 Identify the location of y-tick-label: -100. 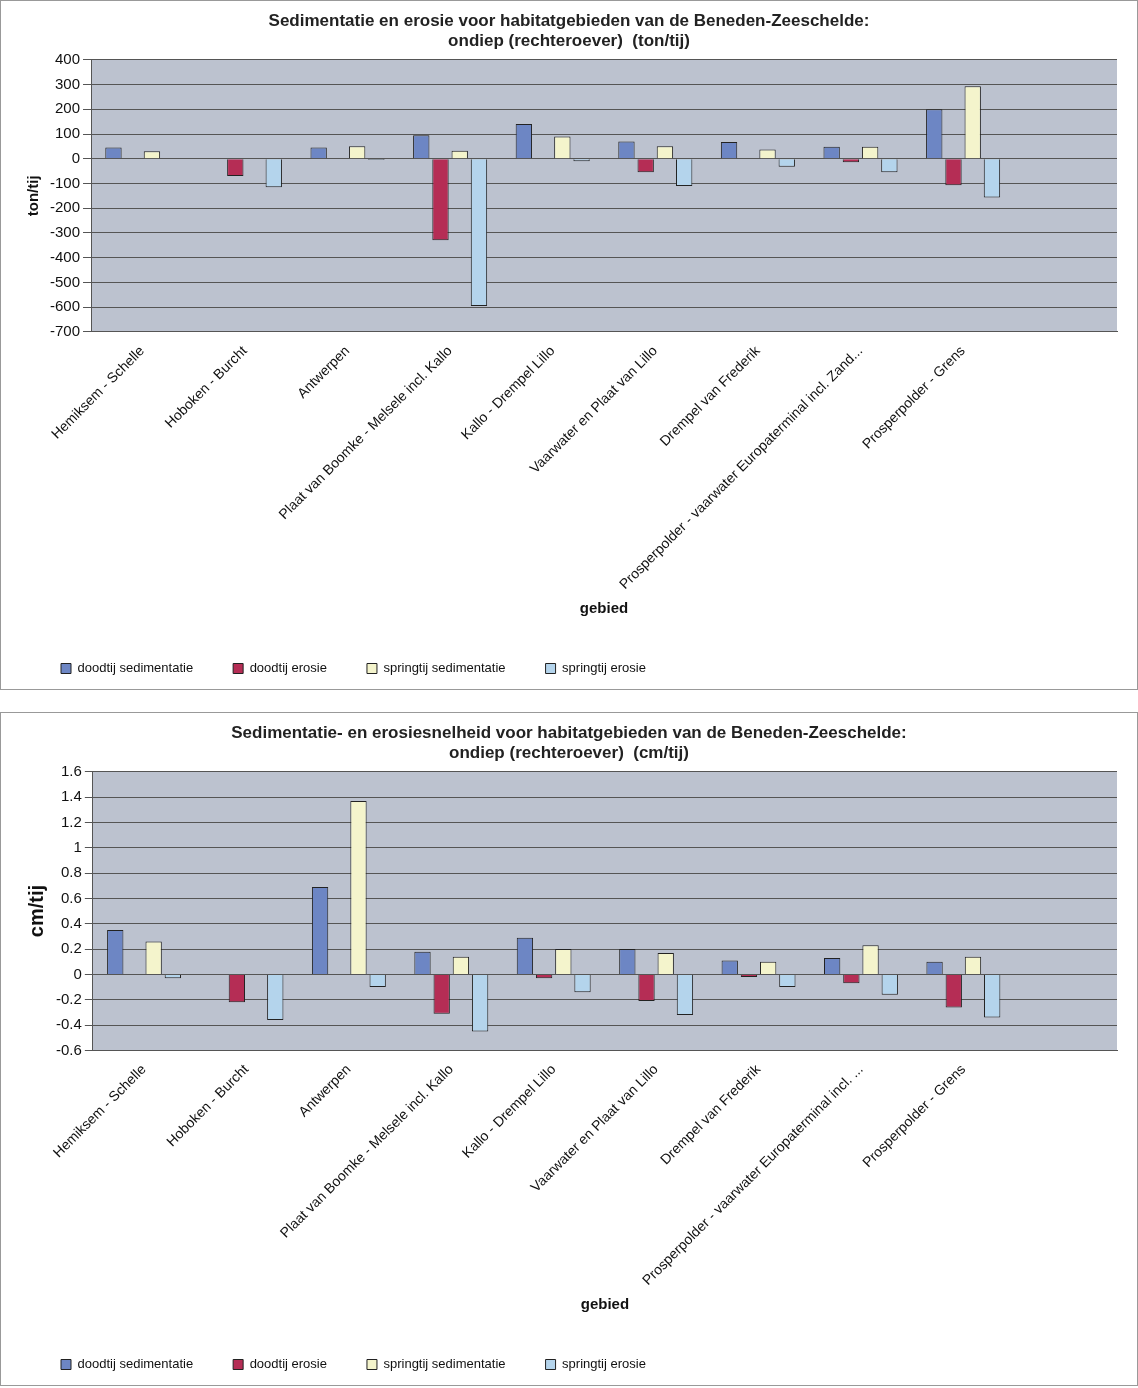
(65, 182).